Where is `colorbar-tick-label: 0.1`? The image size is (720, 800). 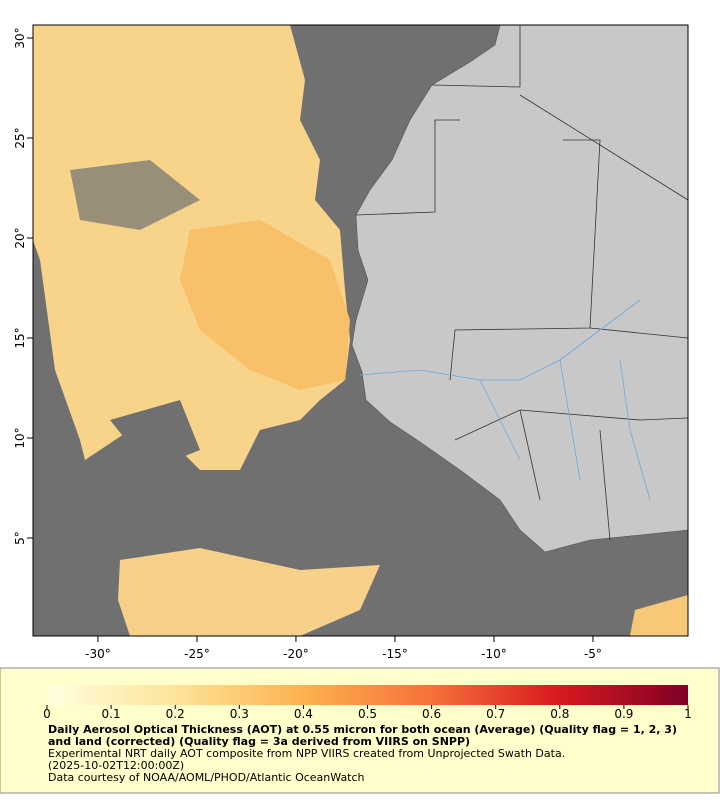 colorbar-tick-label: 0.1 is located at coordinates (111, 714).